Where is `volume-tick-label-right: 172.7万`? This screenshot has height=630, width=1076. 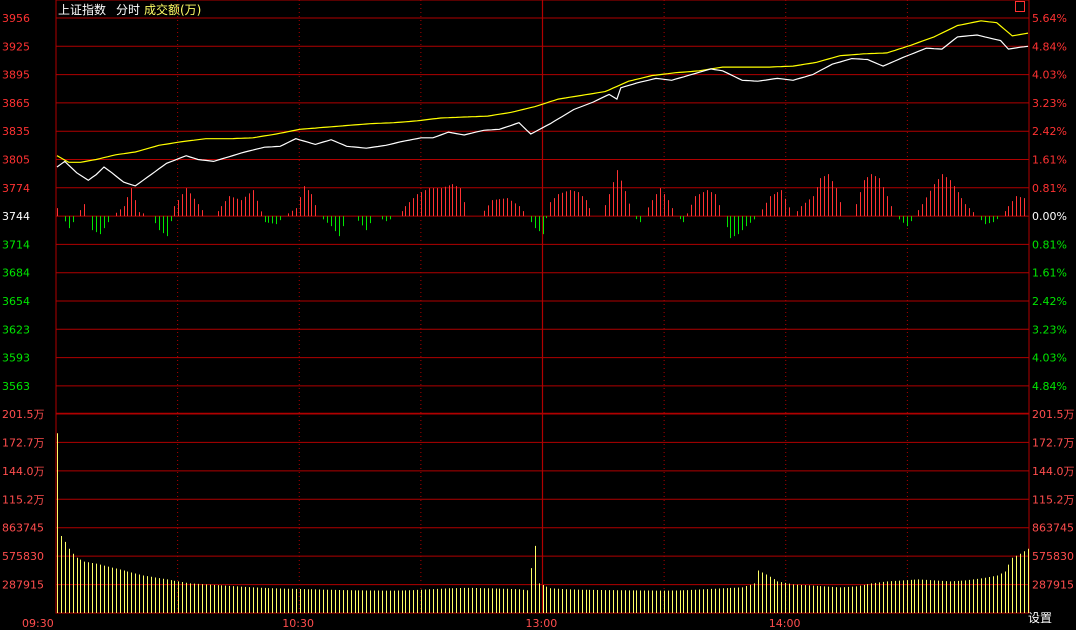 volume-tick-label-right: 172.7万 is located at coordinates (1053, 442).